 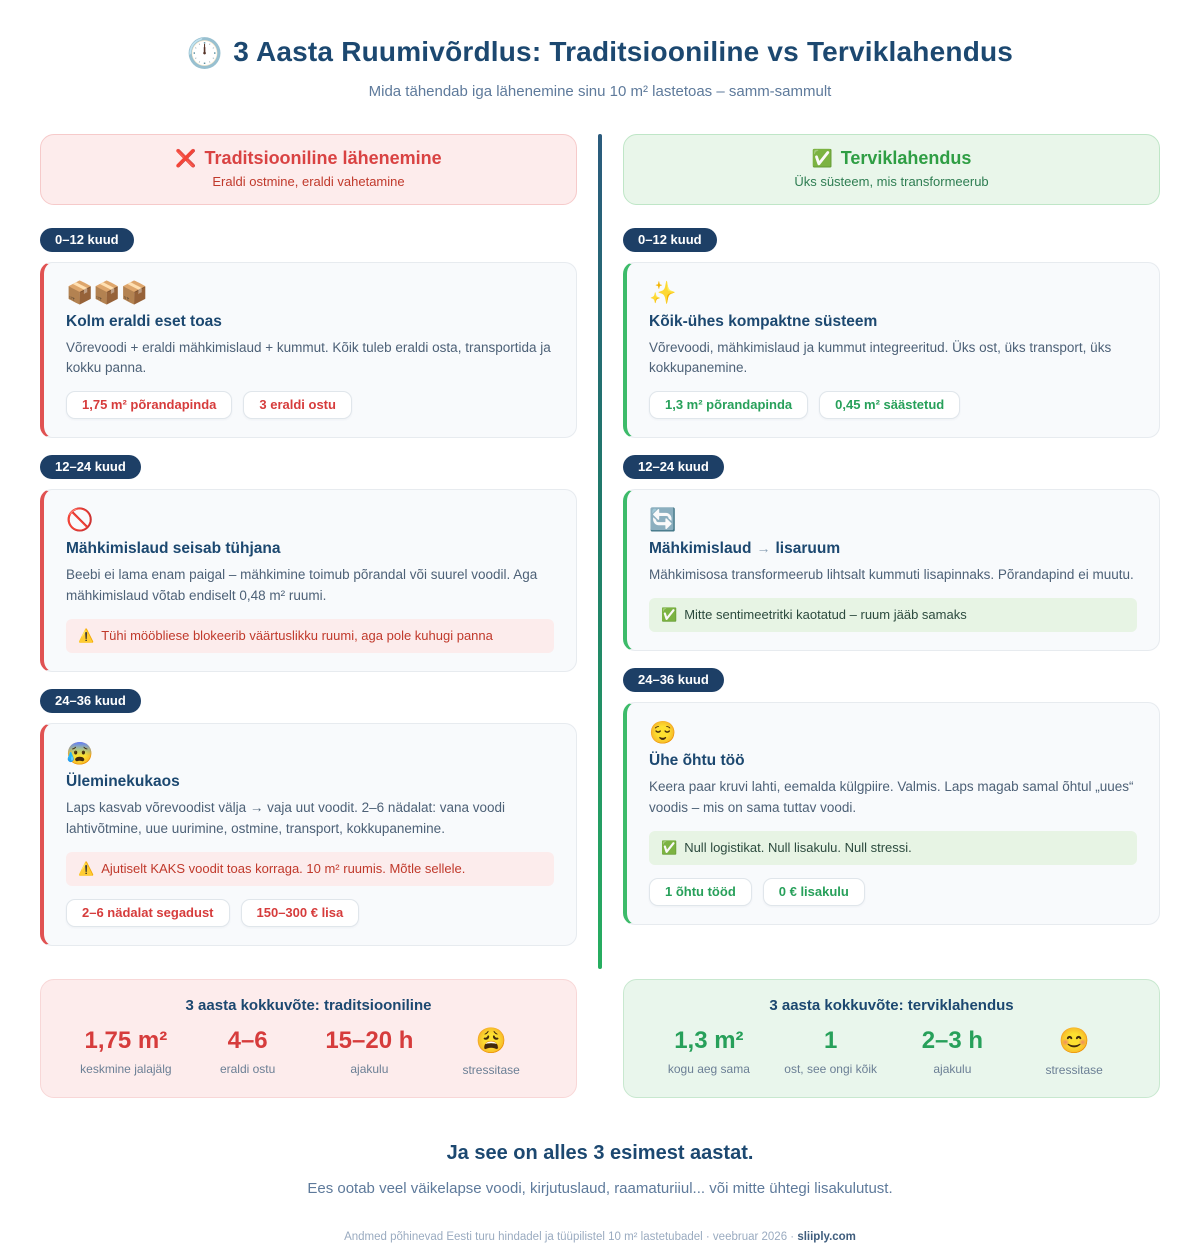 What do you see at coordinates (663, 732) in the screenshot?
I see `relieved-face-icon: 😌` at bounding box center [663, 732].